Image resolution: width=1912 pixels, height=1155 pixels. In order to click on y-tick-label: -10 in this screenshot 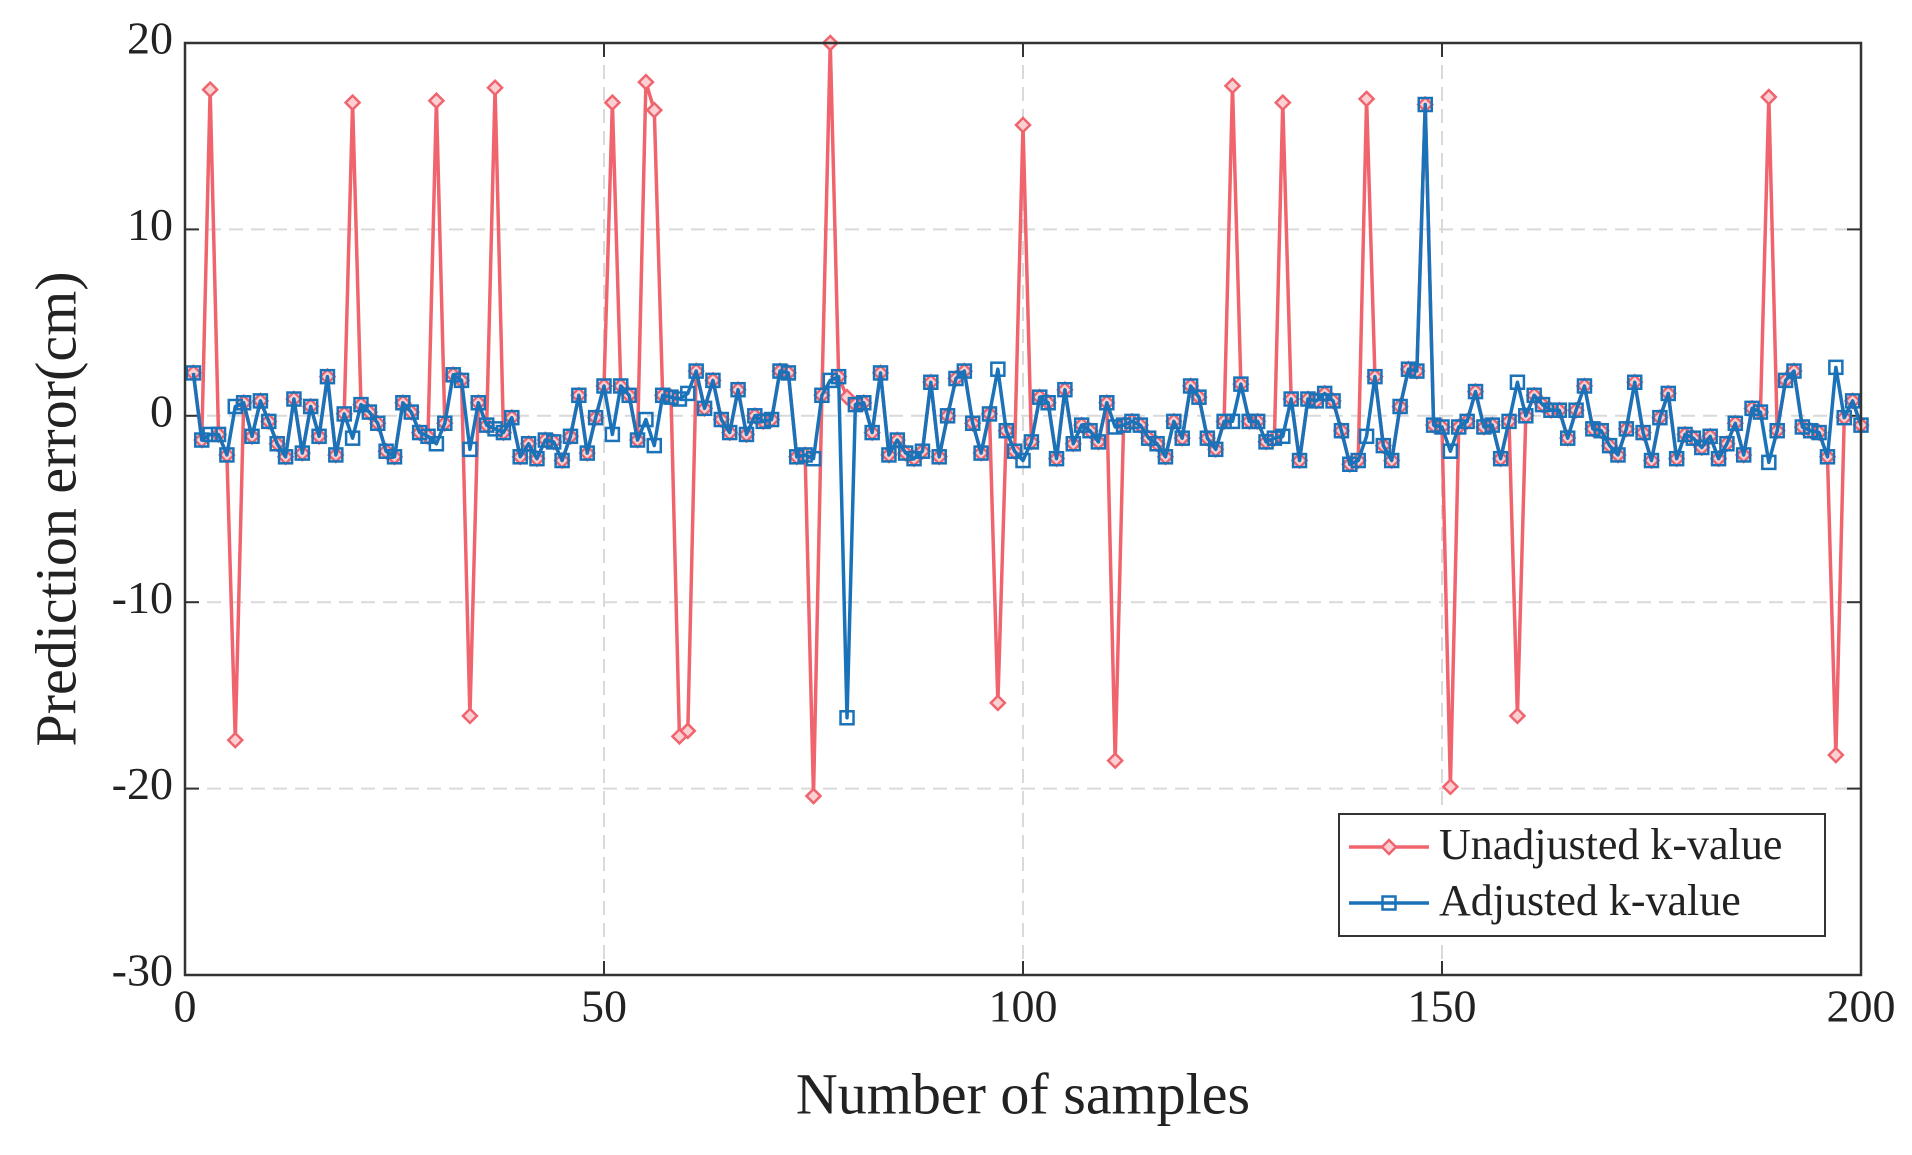, I will do `click(142, 597)`.